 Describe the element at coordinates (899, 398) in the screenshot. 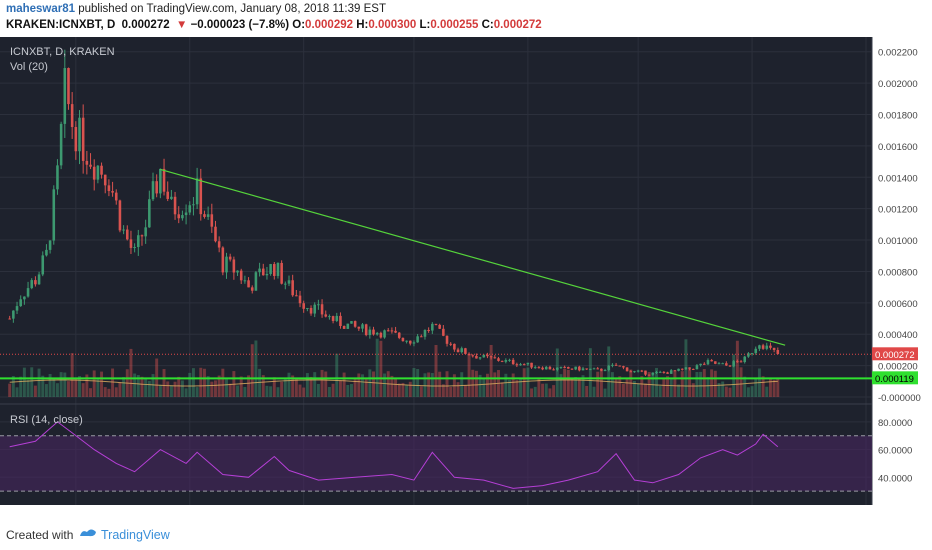

I see `price-tick-label: -0.000000` at that location.